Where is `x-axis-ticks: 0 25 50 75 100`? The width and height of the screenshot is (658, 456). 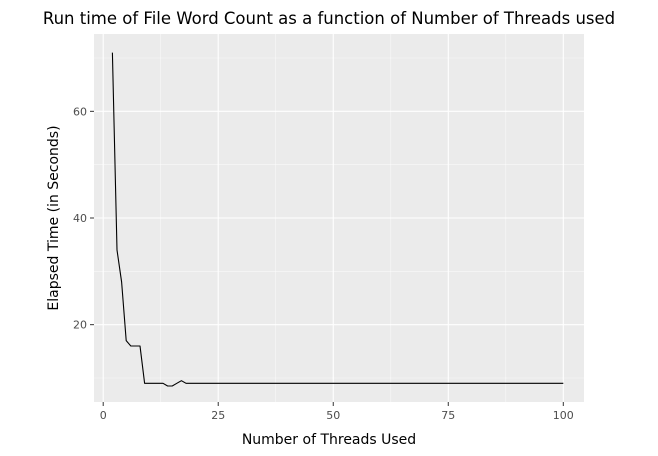
x-axis-ticks: 0 25 50 75 100 is located at coordinates (337, 412).